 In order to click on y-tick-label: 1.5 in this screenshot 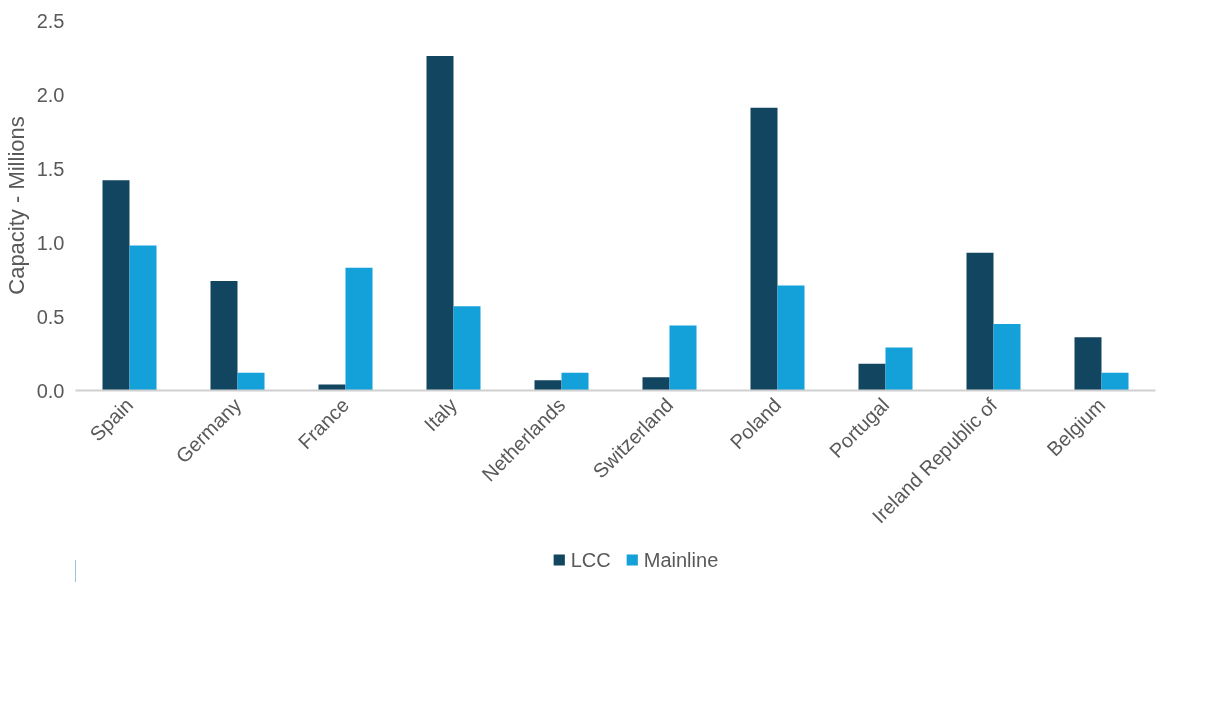, I will do `click(50, 168)`.